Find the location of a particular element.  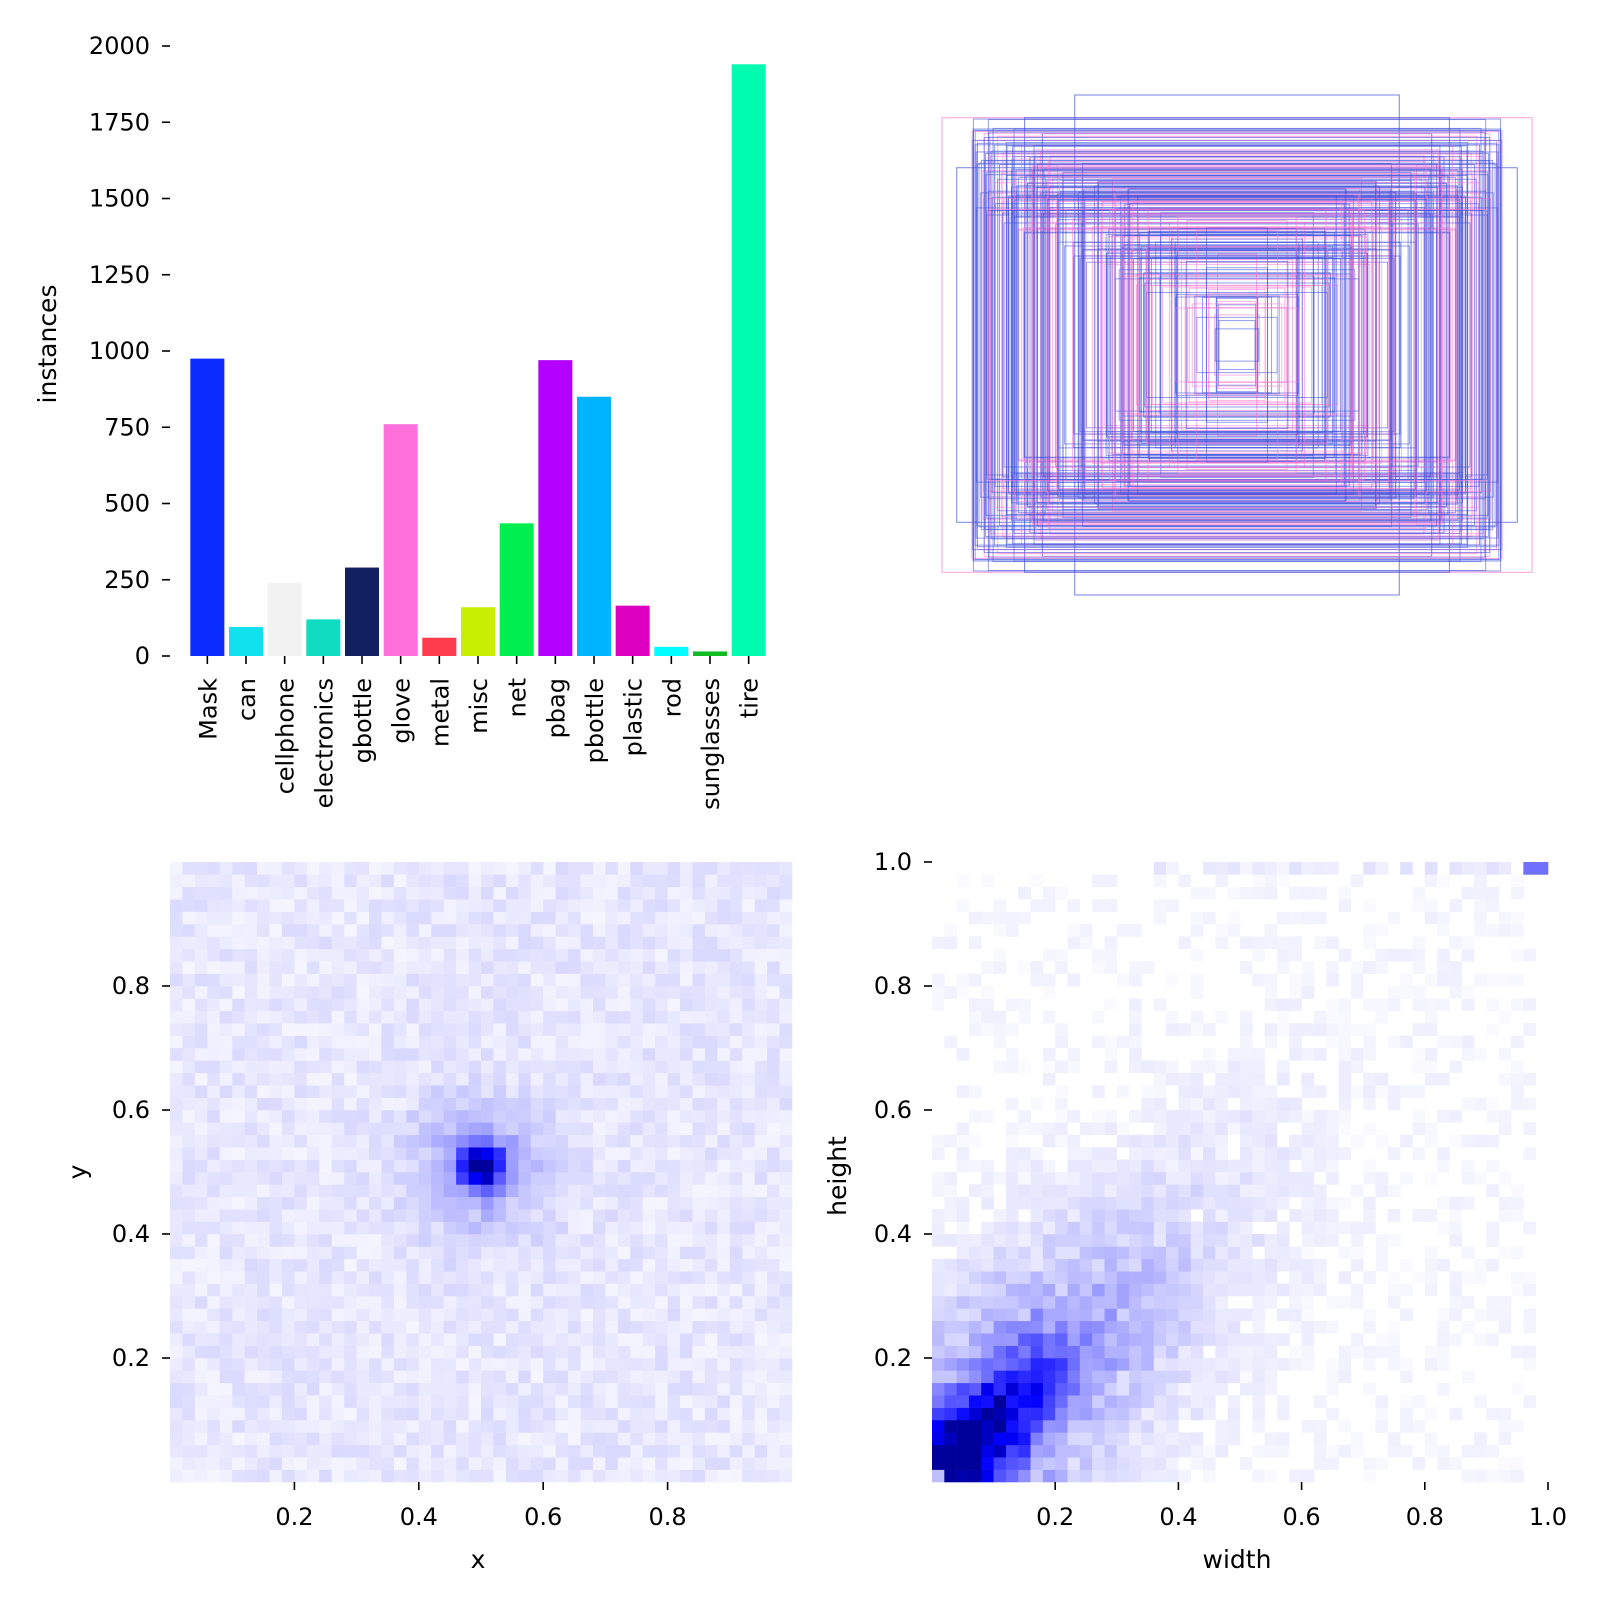

wh-x-axis-label: width is located at coordinates (1237, 1559).